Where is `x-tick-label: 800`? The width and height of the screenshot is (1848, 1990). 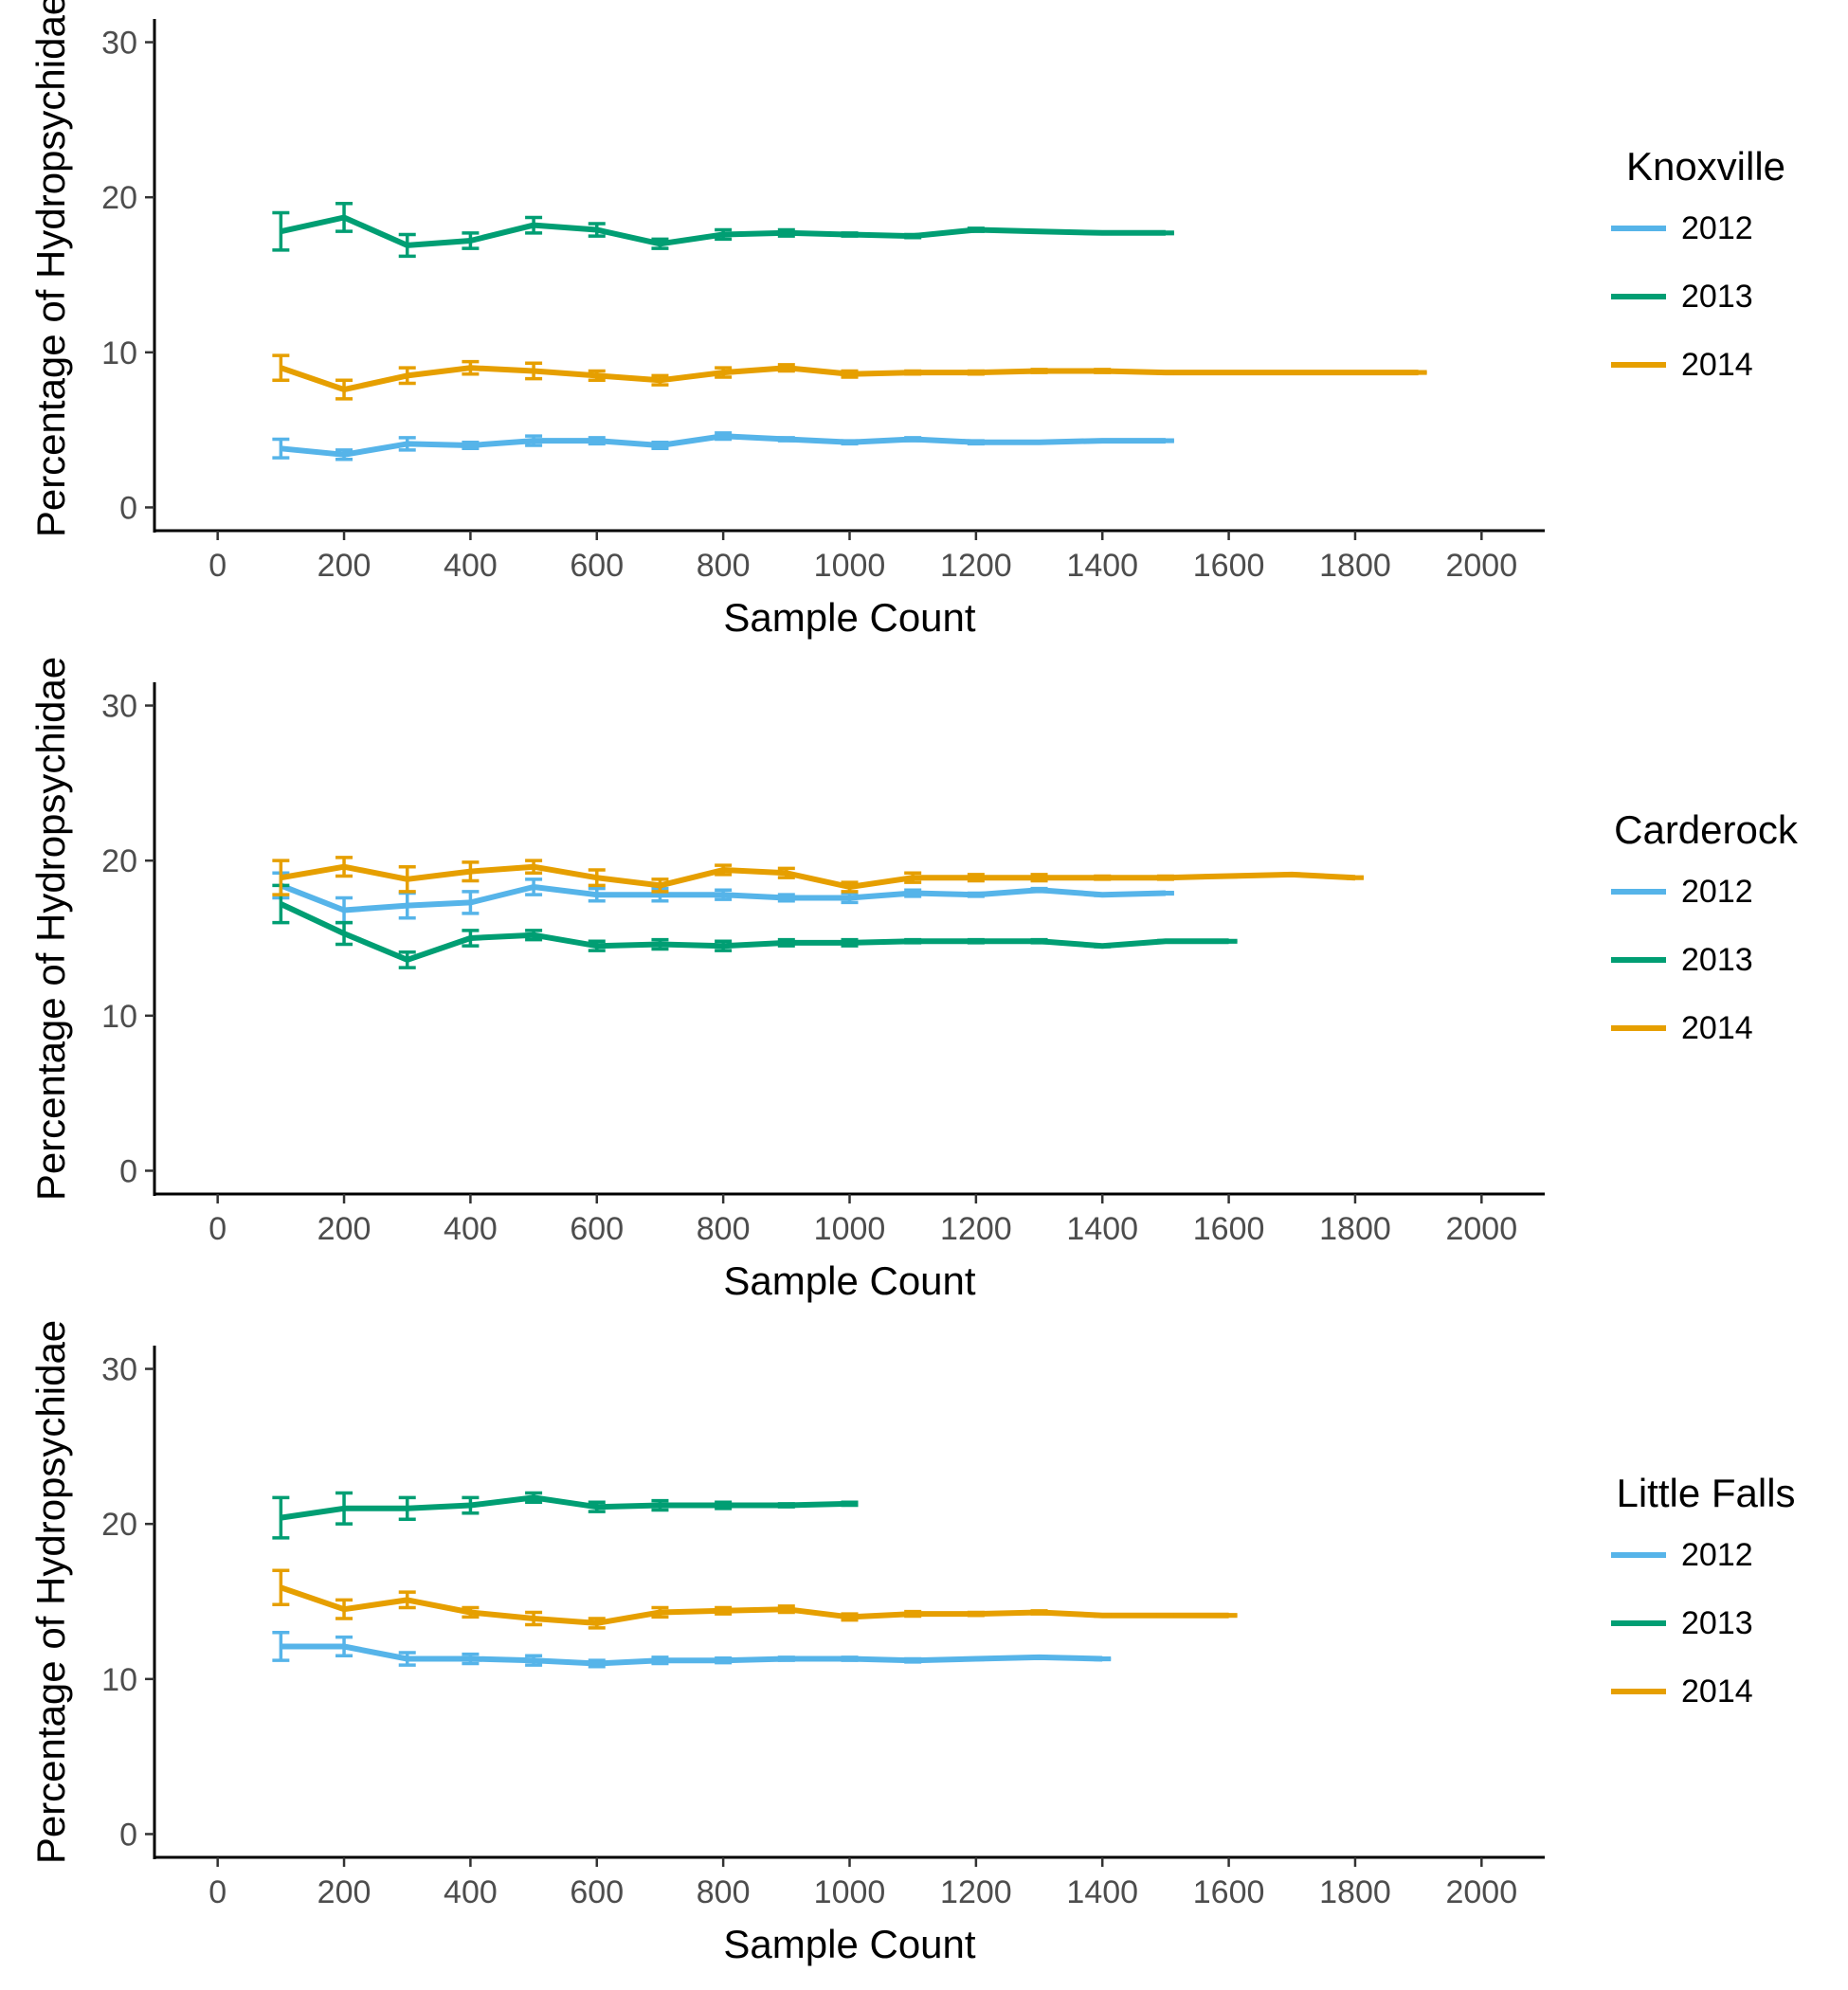 x-tick-label: 800 is located at coordinates (724, 1892).